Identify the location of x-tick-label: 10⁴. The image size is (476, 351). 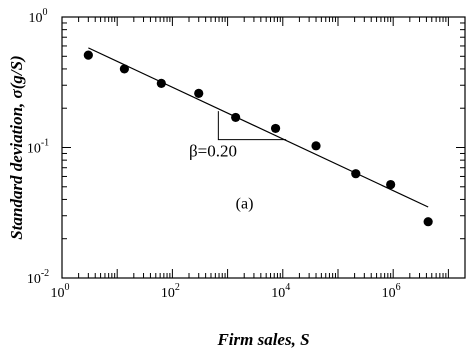
(280, 291).